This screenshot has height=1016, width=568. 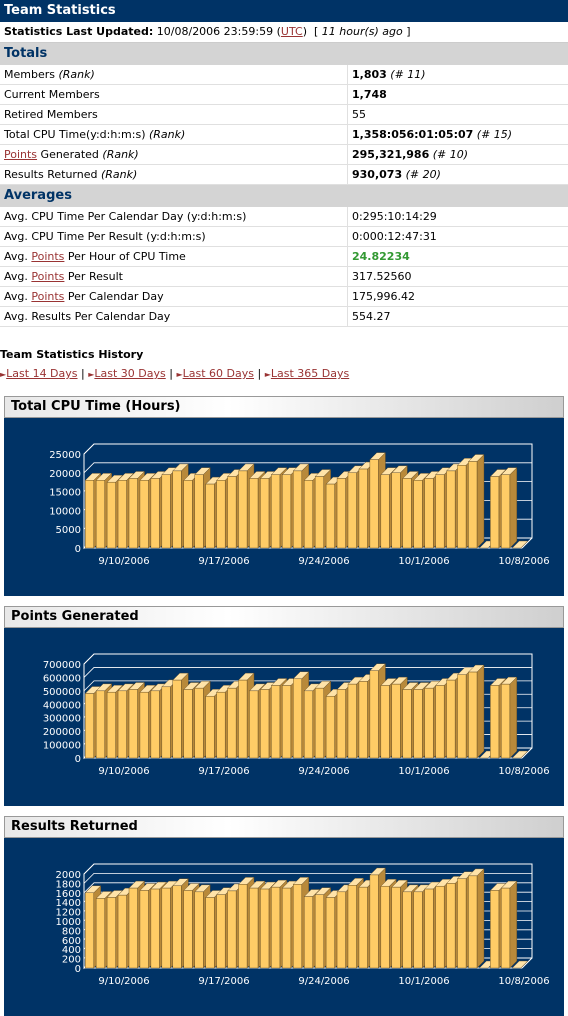 What do you see at coordinates (494, 134) in the screenshot?
I see `row-rank: (# 15)` at bounding box center [494, 134].